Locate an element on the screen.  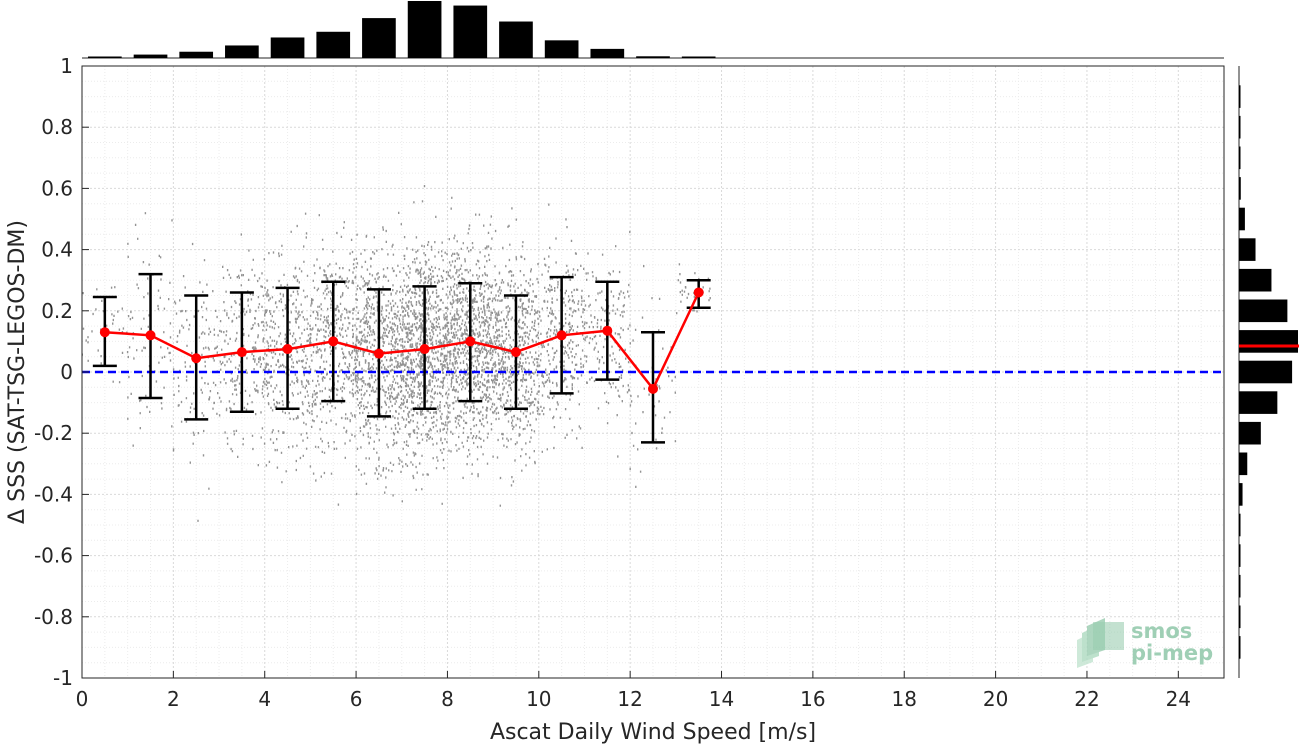
x-tick-label: 10 is located at coordinates (538, 699).